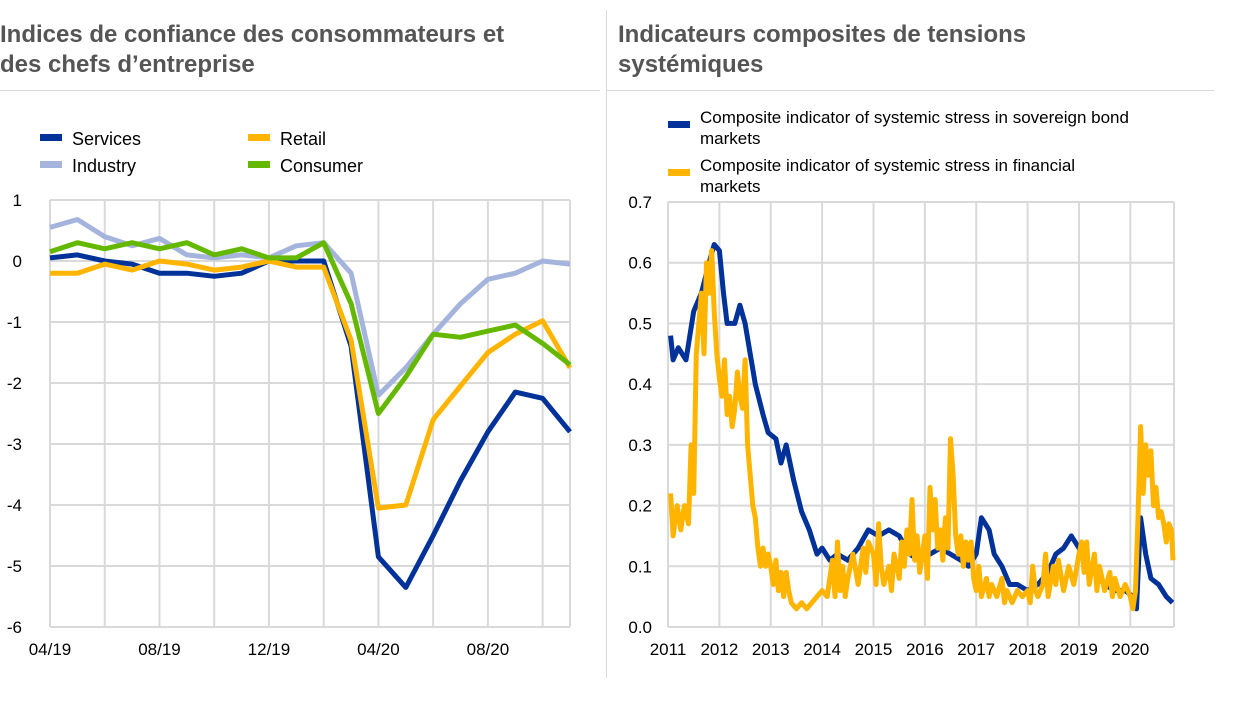 This screenshot has width=1240, height=701. What do you see at coordinates (300, 90) in the screenshot?
I see `left-title-divider` at bounding box center [300, 90].